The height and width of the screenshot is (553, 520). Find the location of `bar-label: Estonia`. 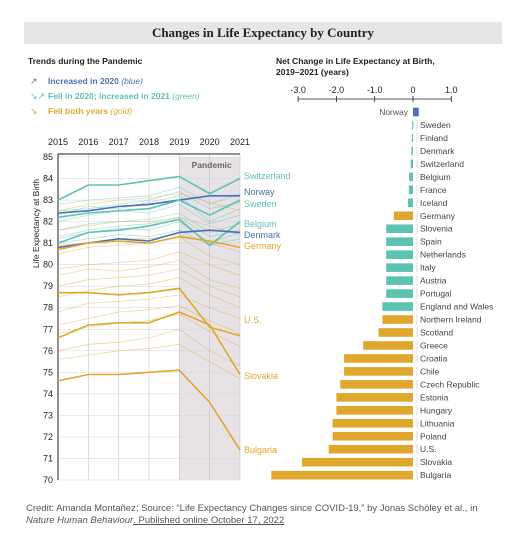

bar-label: Estonia is located at coordinates (434, 397).